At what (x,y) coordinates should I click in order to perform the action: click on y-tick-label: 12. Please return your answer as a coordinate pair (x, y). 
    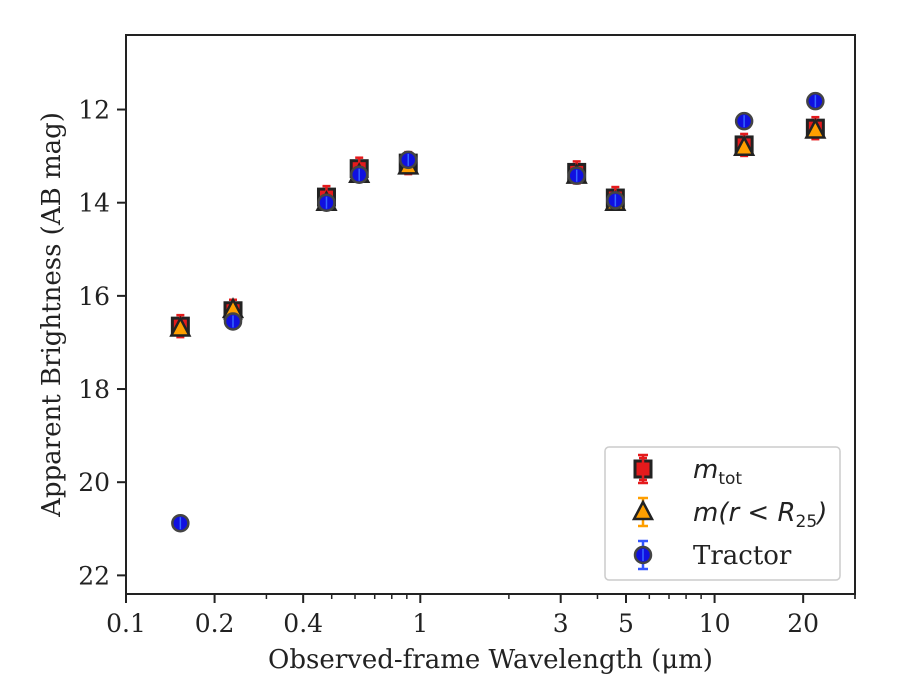
    Looking at the image, I should click on (94, 110).